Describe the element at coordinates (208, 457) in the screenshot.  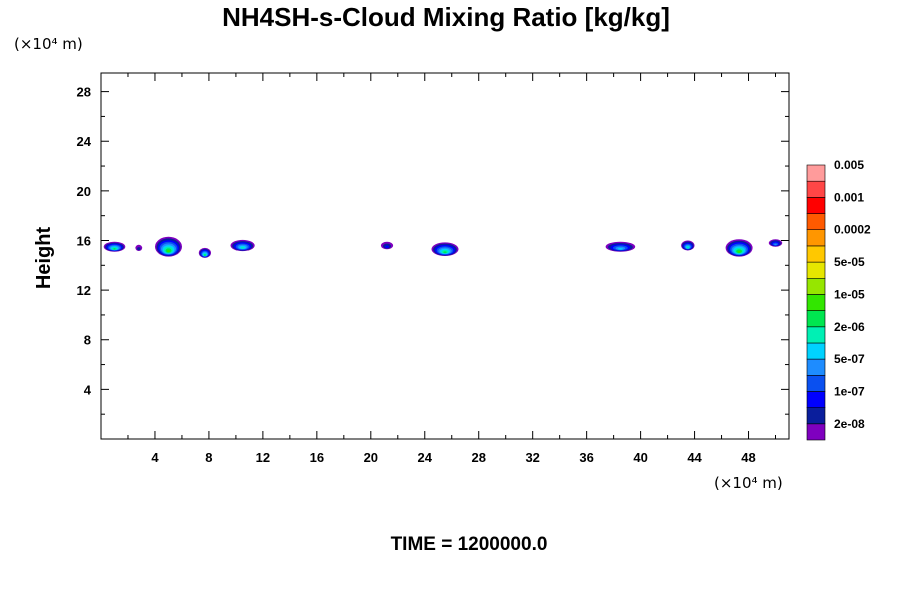
I see `x-tick-label: 8` at that location.